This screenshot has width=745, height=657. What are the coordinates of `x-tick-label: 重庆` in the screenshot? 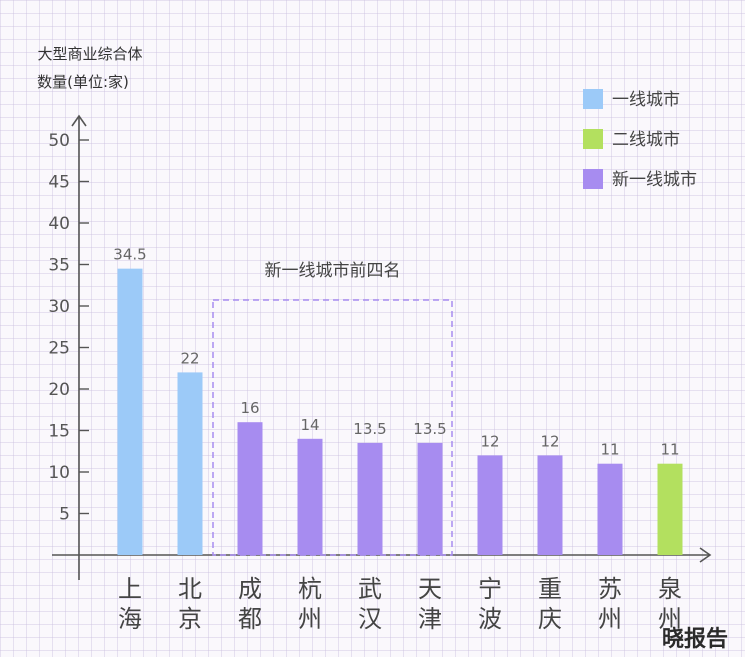 It's located at (550, 604).